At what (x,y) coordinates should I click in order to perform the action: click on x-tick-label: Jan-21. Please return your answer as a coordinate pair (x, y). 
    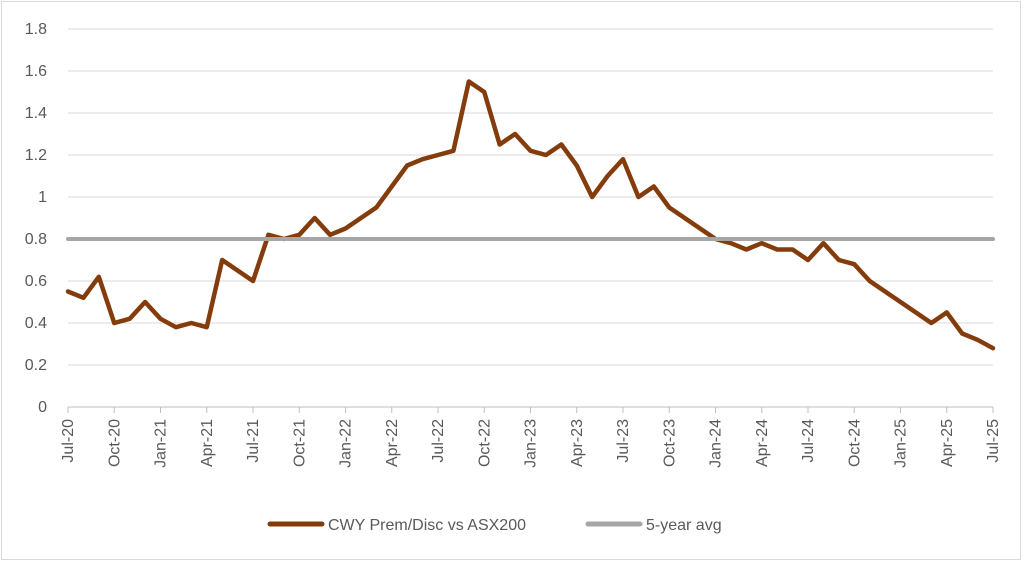
    Looking at the image, I should click on (161, 443).